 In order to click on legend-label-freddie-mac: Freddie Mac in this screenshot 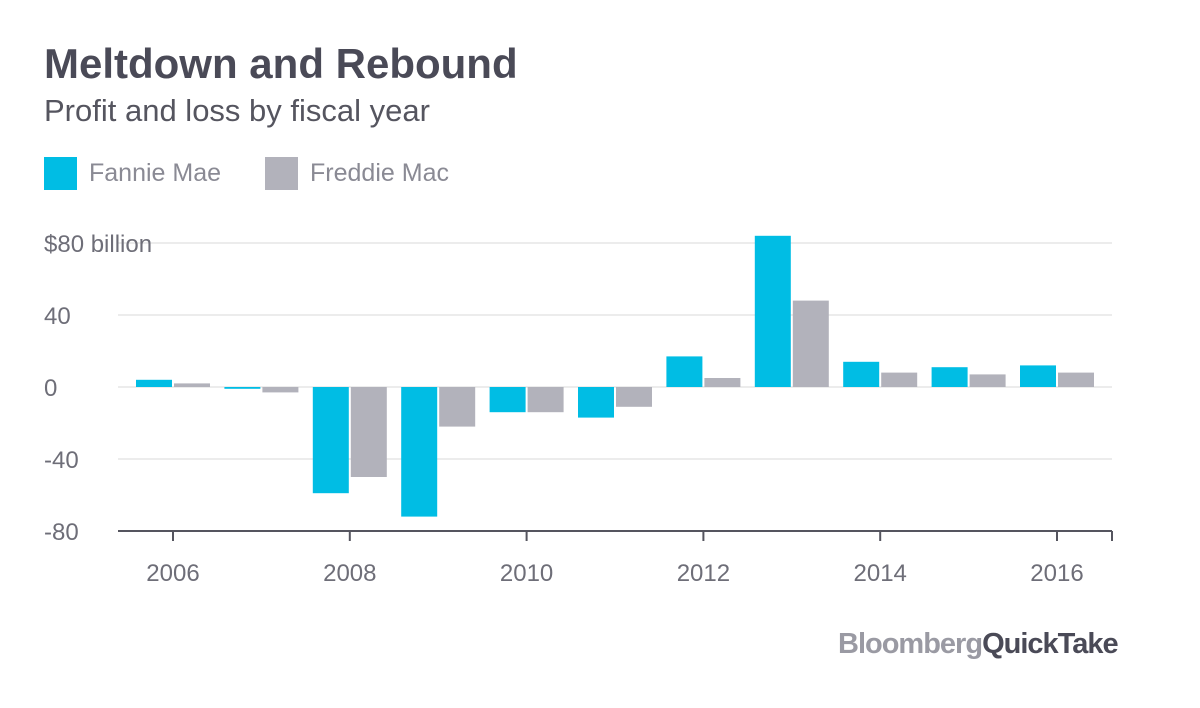, I will do `click(379, 173)`.